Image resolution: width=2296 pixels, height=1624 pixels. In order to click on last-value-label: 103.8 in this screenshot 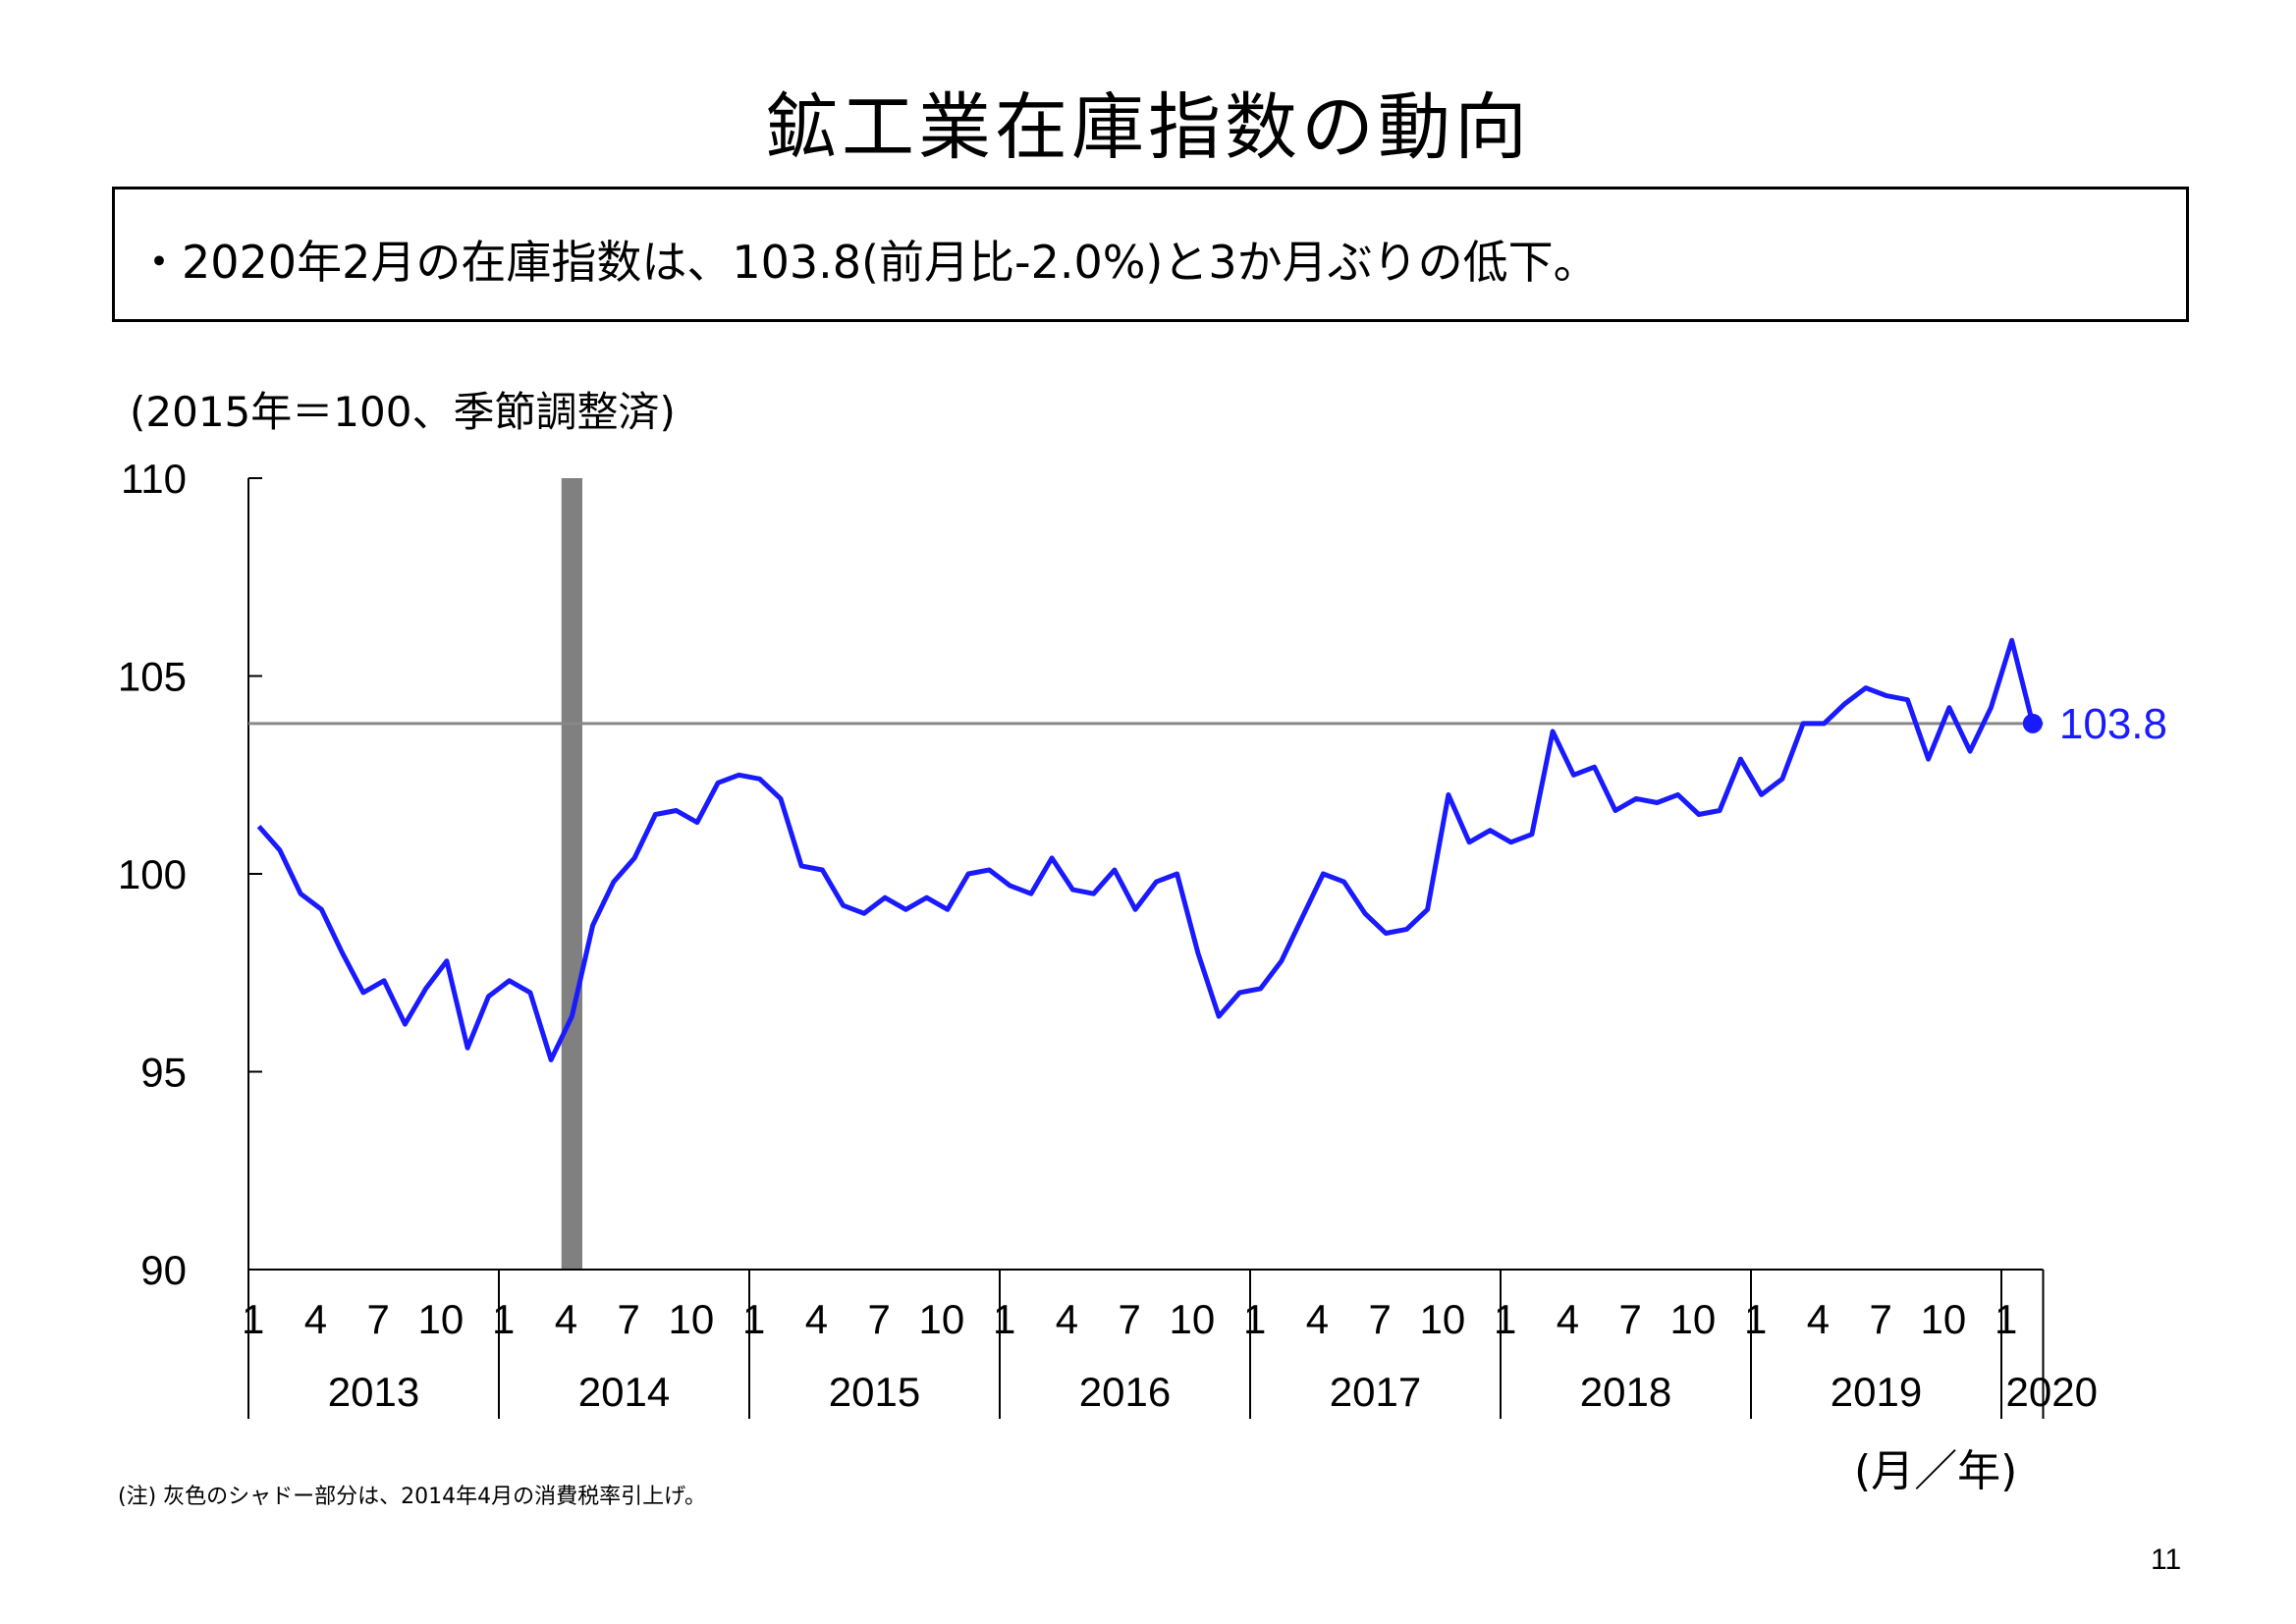, I will do `click(2113, 724)`.